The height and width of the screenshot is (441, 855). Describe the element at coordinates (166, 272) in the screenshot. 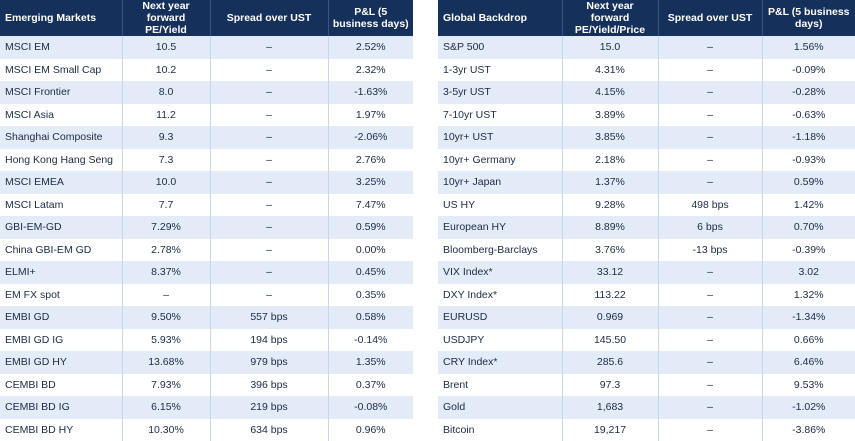

I see `cell: 8.37%` at that location.